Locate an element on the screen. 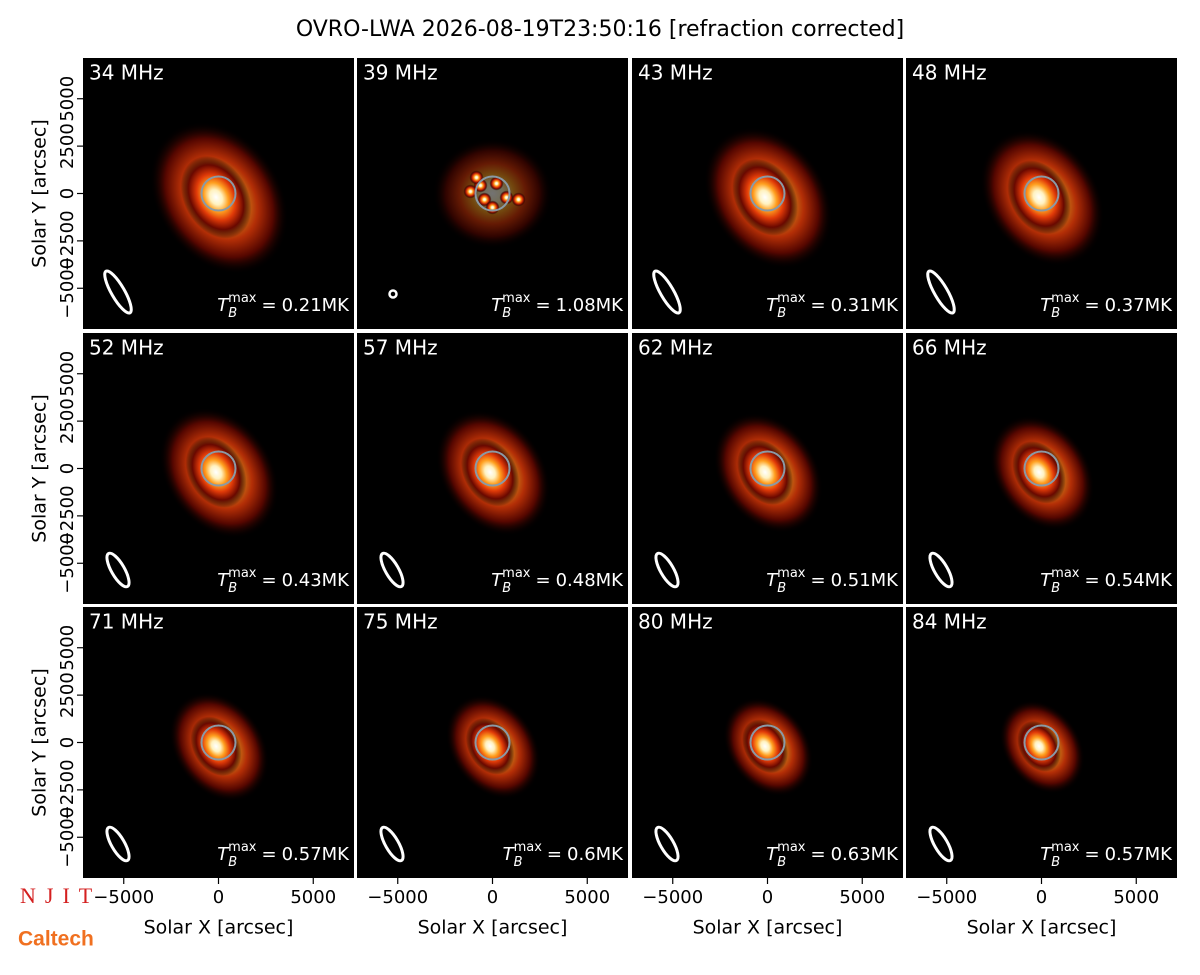 The width and height of the screenshot is (1200, 975). panel-title: 48 MHz is located at coordinates (949, 73).